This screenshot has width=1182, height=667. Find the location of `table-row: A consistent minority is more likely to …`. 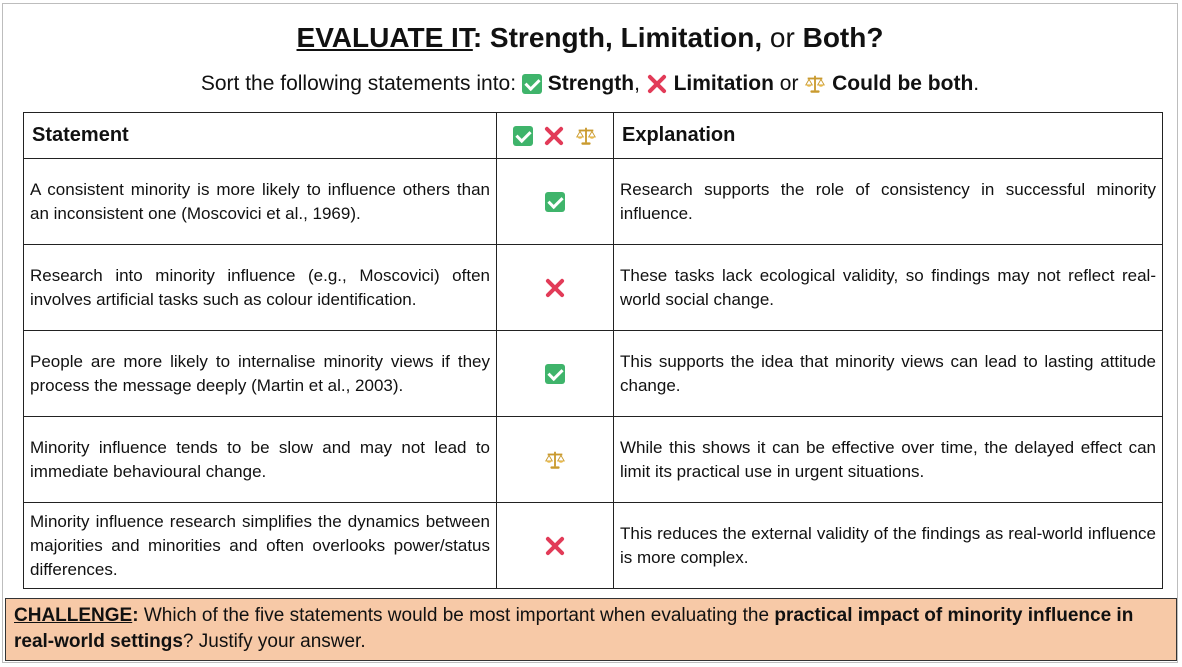

table-row: A consistent minority is more likely to … is located at coordinates (593, 201).